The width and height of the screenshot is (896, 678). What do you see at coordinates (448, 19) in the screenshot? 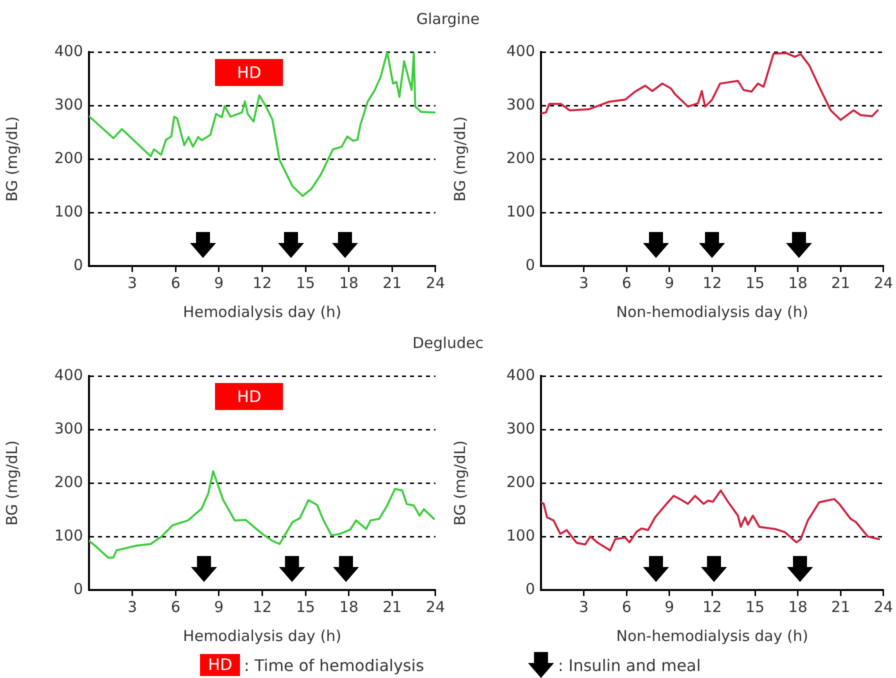
I see `chart-title: Glargine` at bounding box center [448, 19].